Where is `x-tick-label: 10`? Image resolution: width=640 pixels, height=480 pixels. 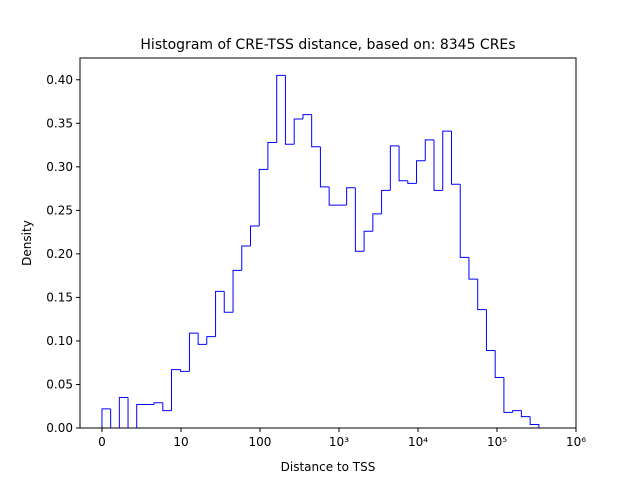 x-tick-label: 10 is located at coordinates (180, 442).